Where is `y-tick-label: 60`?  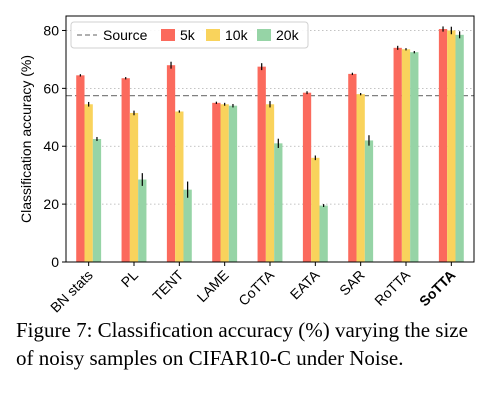
y-tick-label: 60 is located at coordinates (51, 88).